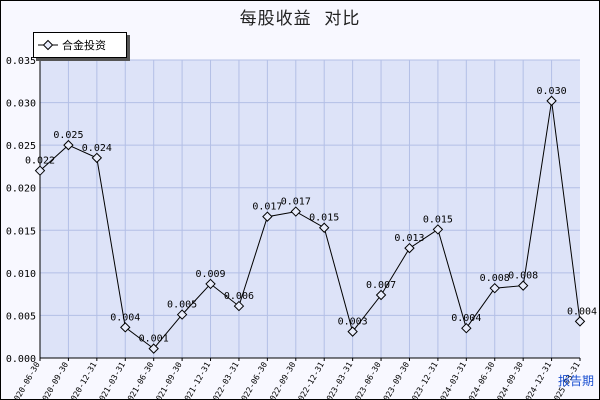  I want to click on x-tick-label: 2022-09-30, so click(282, 380).